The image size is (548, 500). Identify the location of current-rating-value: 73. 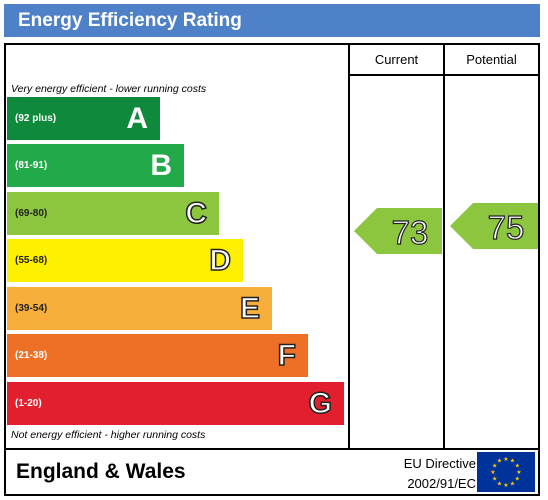
(410, 232).